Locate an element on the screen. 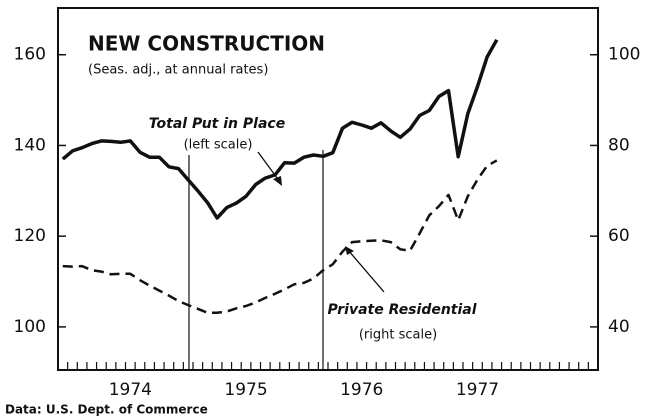  y-tick-label: 140 is located at coordinates (30, 145).